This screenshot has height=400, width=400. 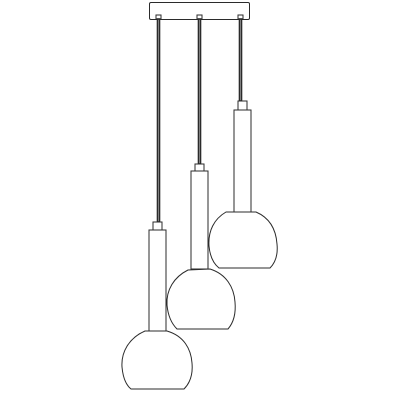 I want to click on cord-middle, so click(x=199, y=91).